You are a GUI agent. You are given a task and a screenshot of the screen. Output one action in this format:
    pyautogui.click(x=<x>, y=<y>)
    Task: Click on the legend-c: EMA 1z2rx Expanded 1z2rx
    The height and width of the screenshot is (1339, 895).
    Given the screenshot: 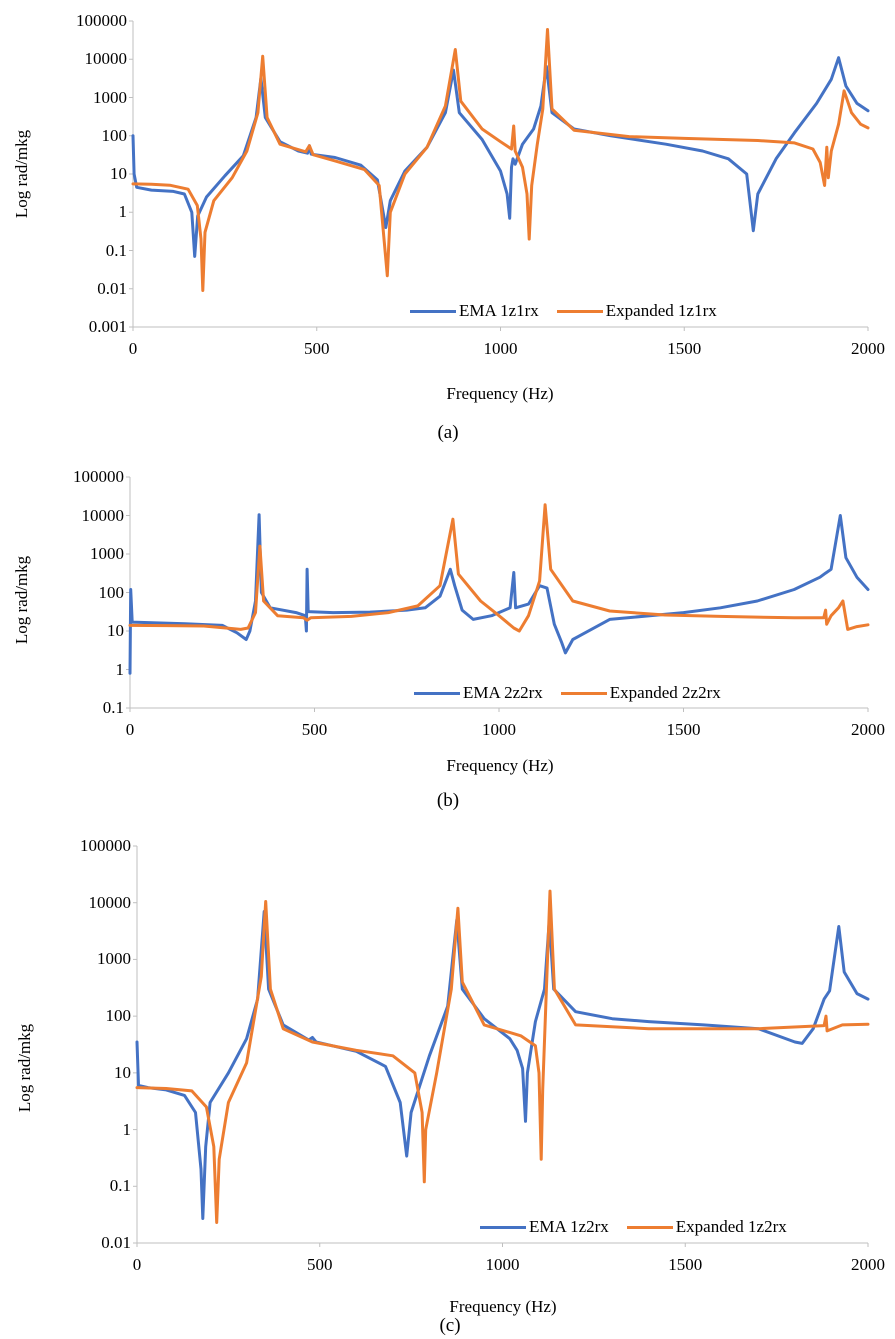 What is the action you would take?
    pyautogui.click(x=633, y=1227)
    